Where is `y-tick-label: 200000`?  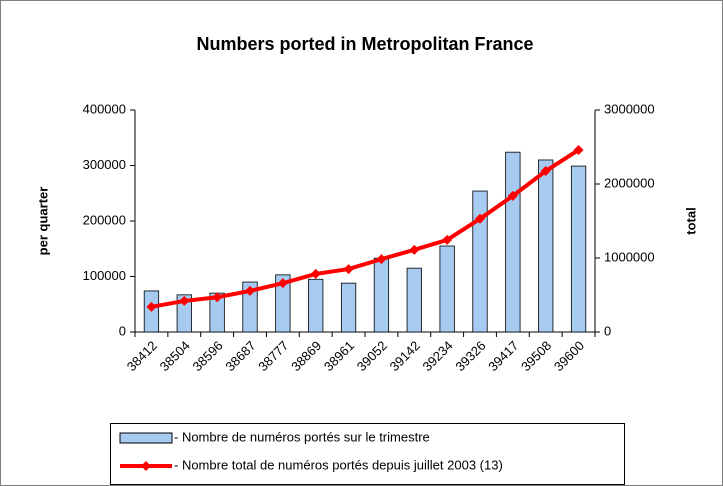
y-tick-label: 200000 is located at coordinates (104, 219).